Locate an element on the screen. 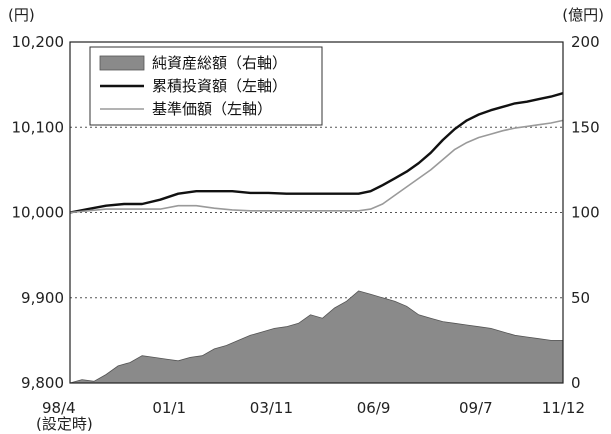 The width and height of the screenshot is (611, 434). x-tick-label: 98/4 is located at coordinates (59, 408).